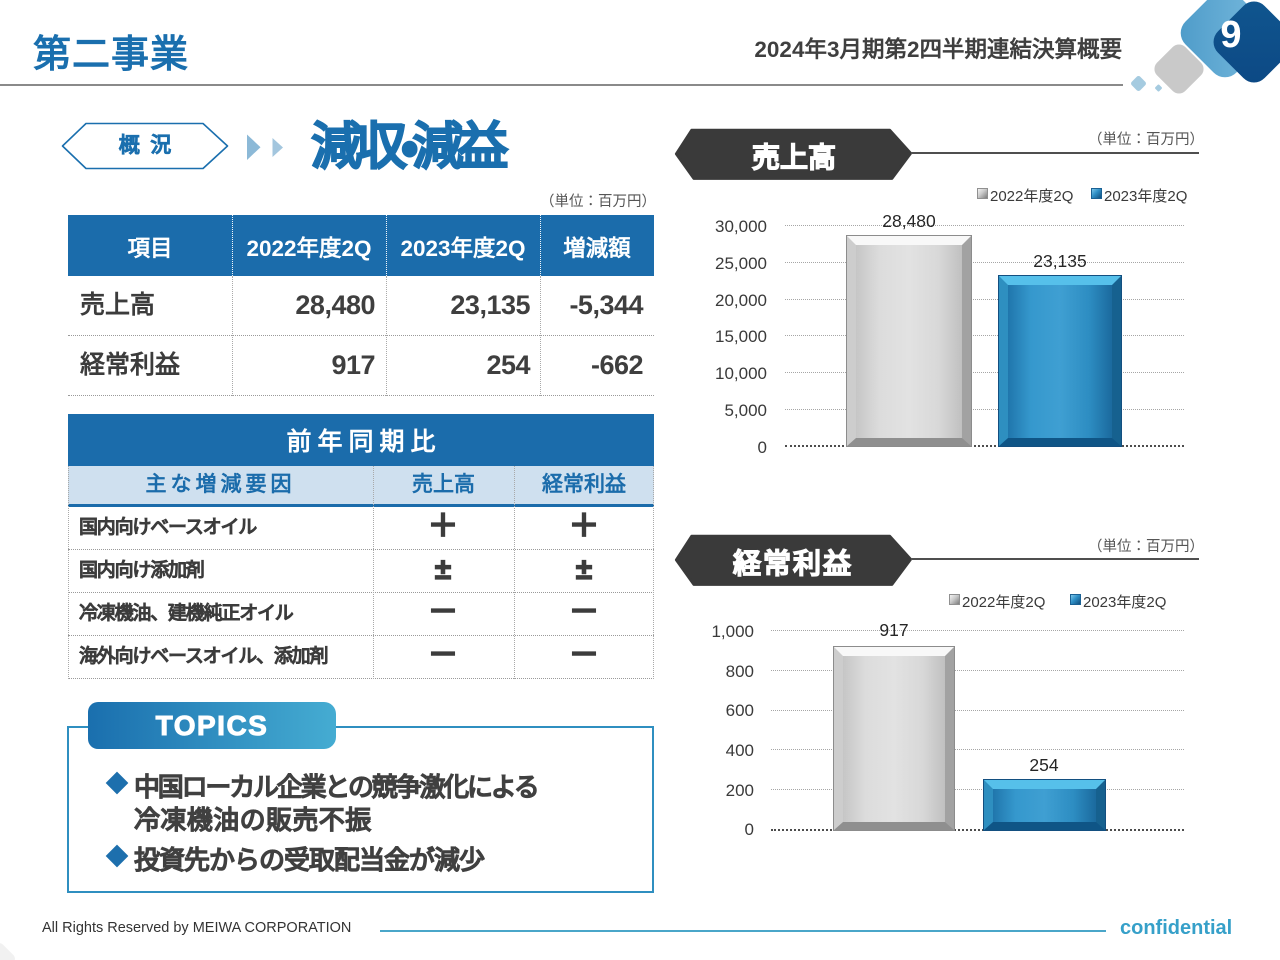 This screenshot has height=960, width=1280. Describe the element at coordinates (1230, 35) in the screenshot. I see `svg-text: 9` at that location.